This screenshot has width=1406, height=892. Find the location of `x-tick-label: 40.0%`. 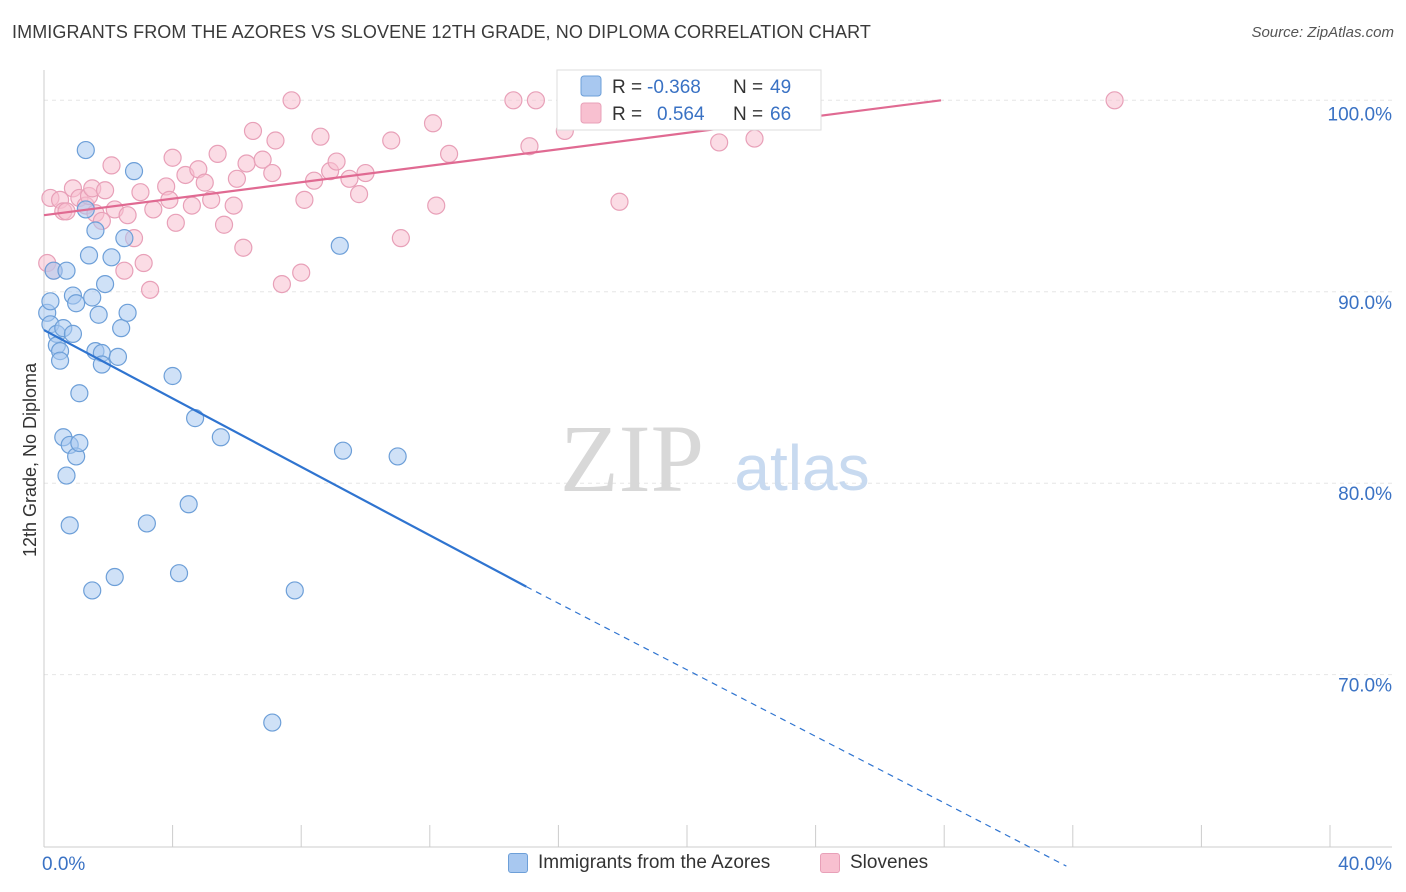

x-tick-label: 40.0% is located at coordinates (1365, 864).